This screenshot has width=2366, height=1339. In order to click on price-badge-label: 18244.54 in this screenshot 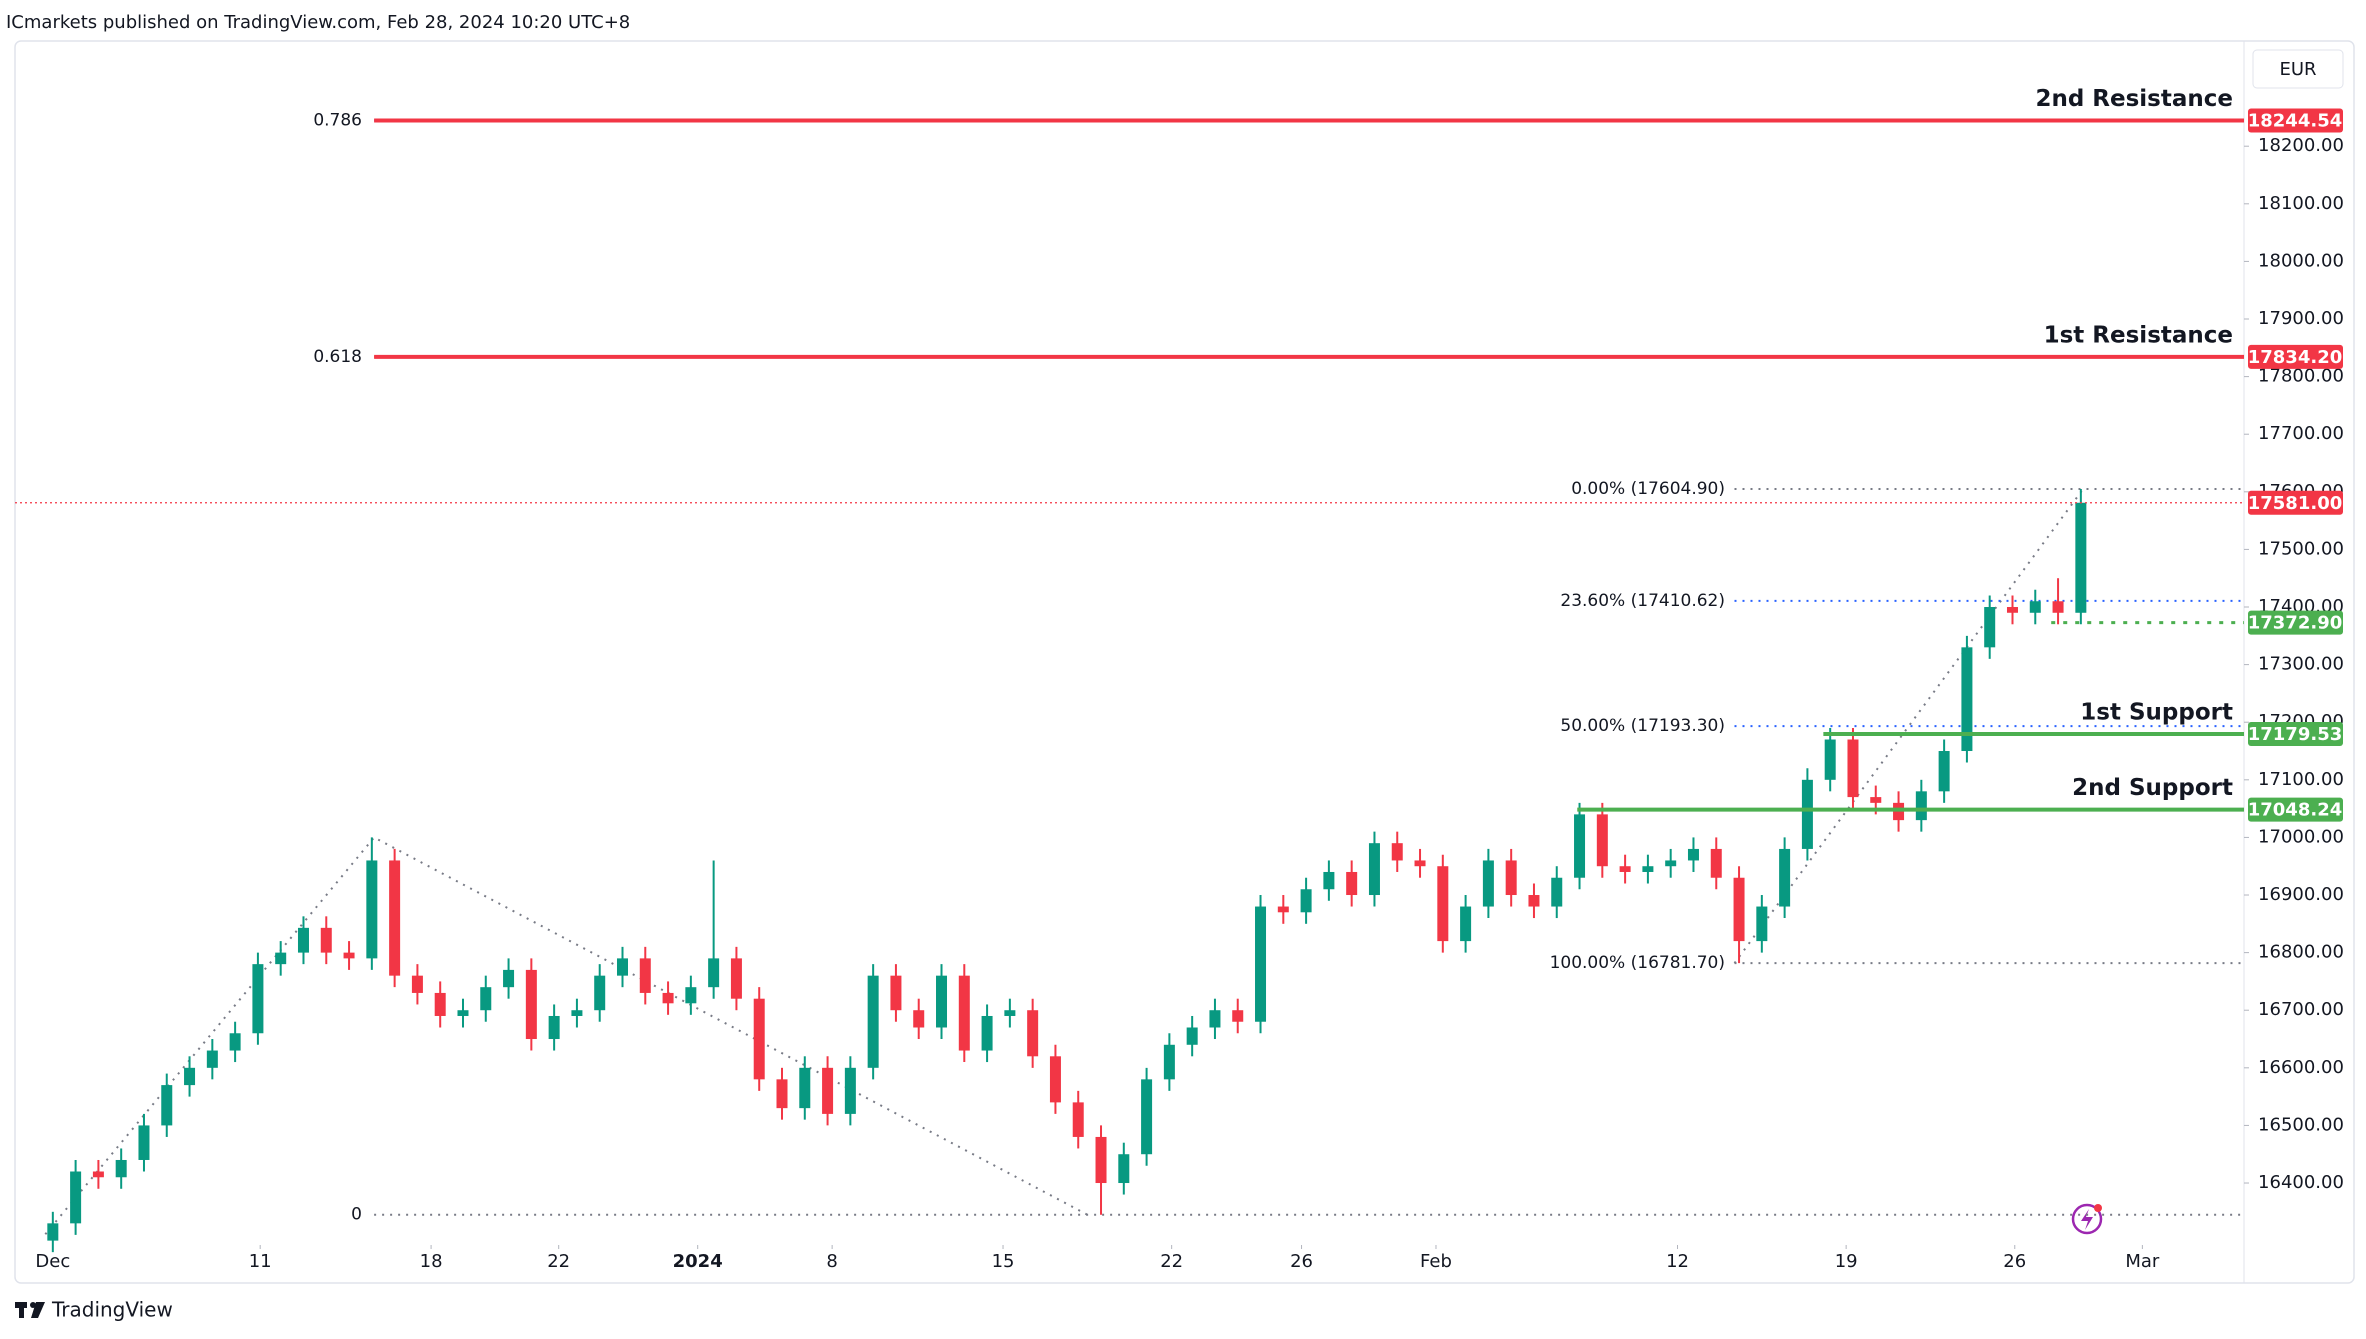, I will do `click(2295, 121)`.